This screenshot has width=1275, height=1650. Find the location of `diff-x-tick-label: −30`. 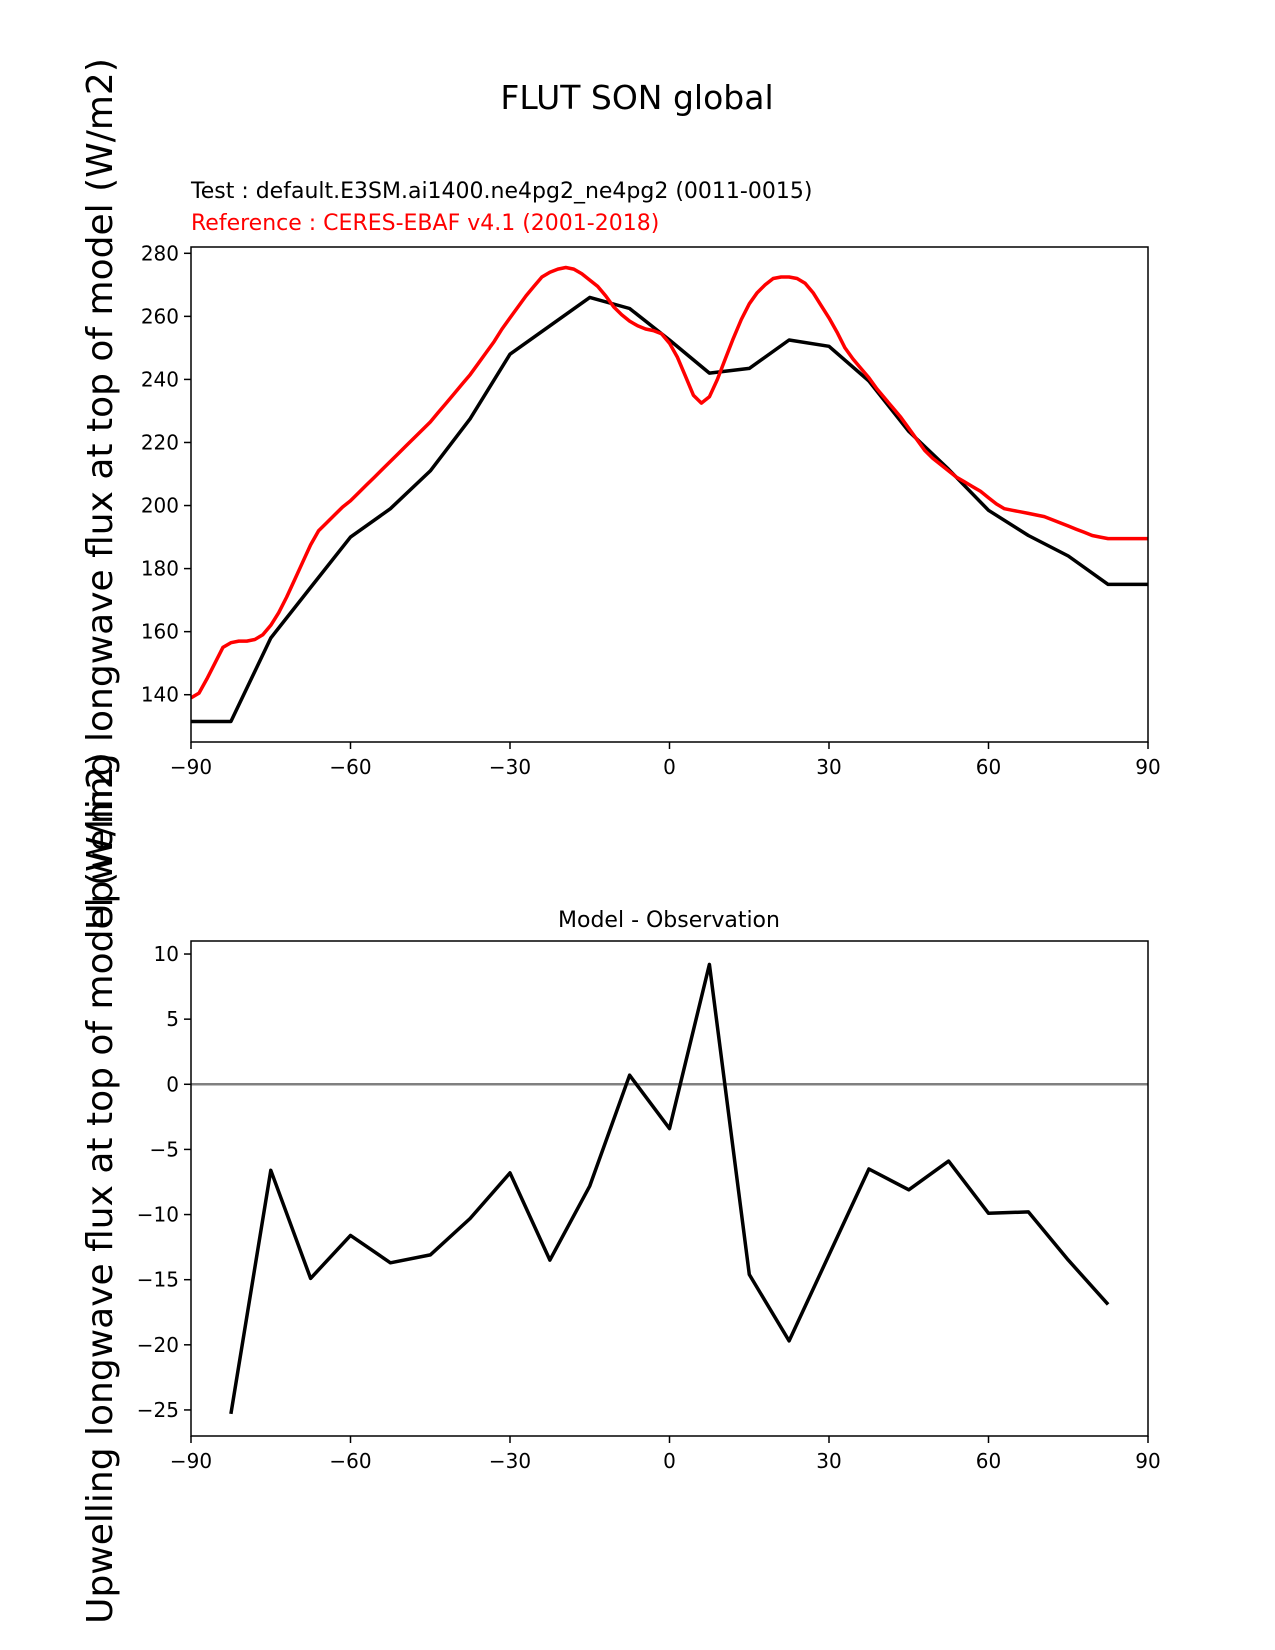

diff-x-tick-label: −30 is located at coordinates (510, 1461).